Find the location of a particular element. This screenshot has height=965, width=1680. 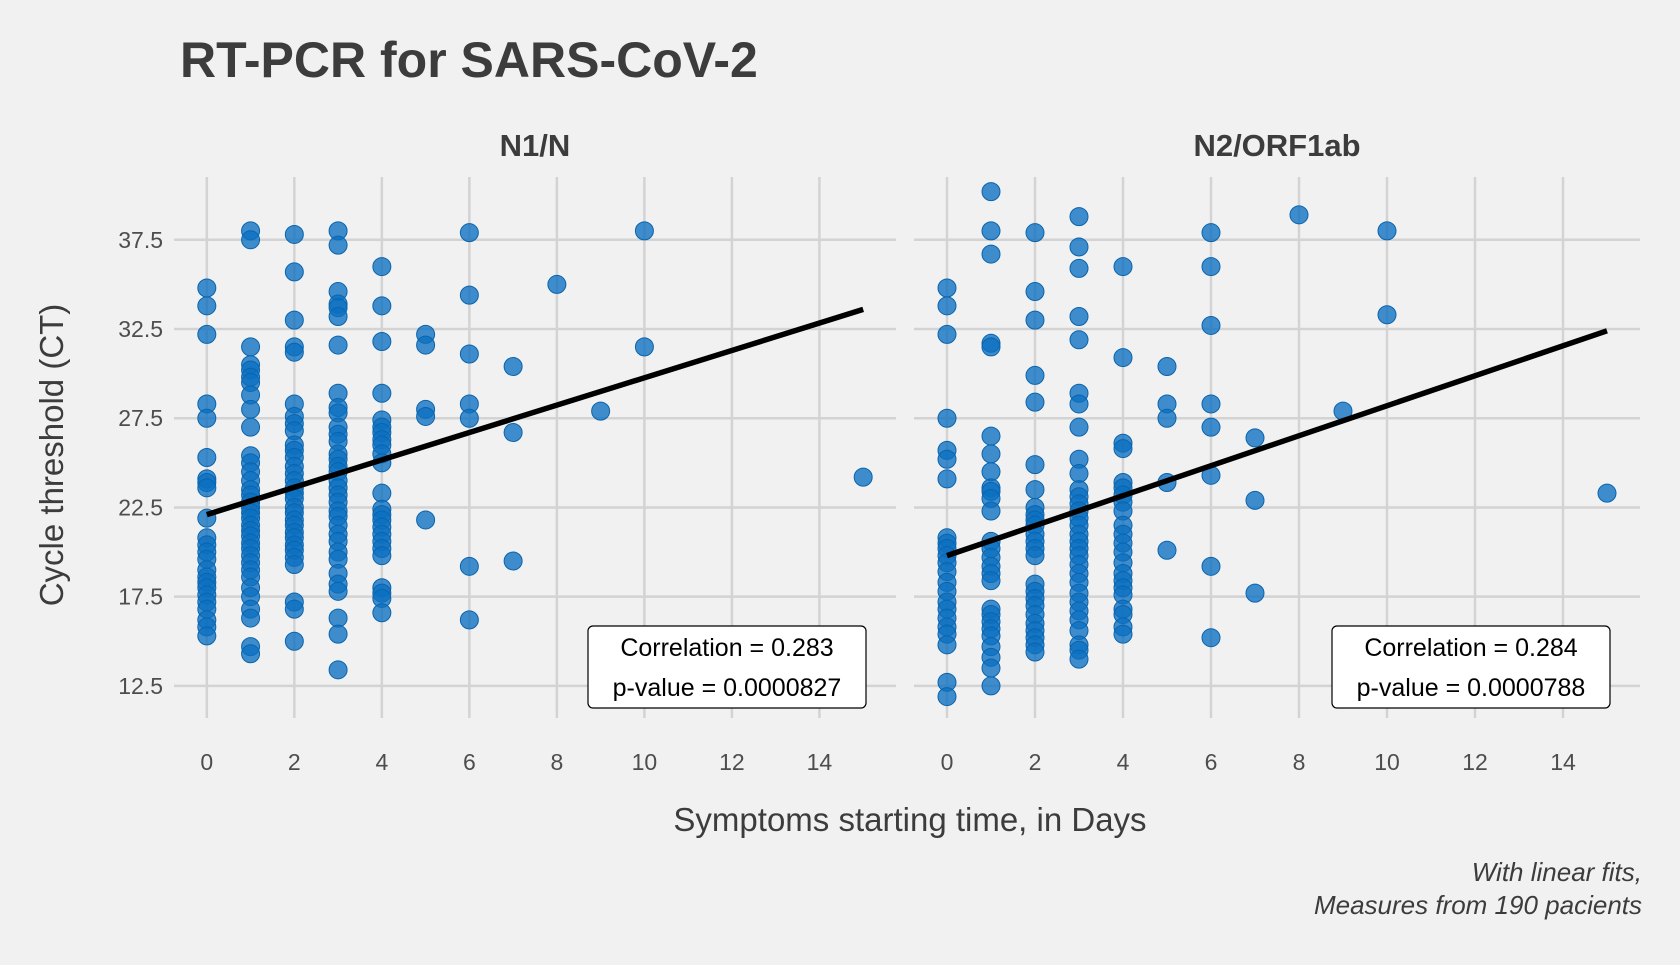

y-tick-label: 27.5 is located at coordinates (140, 418).